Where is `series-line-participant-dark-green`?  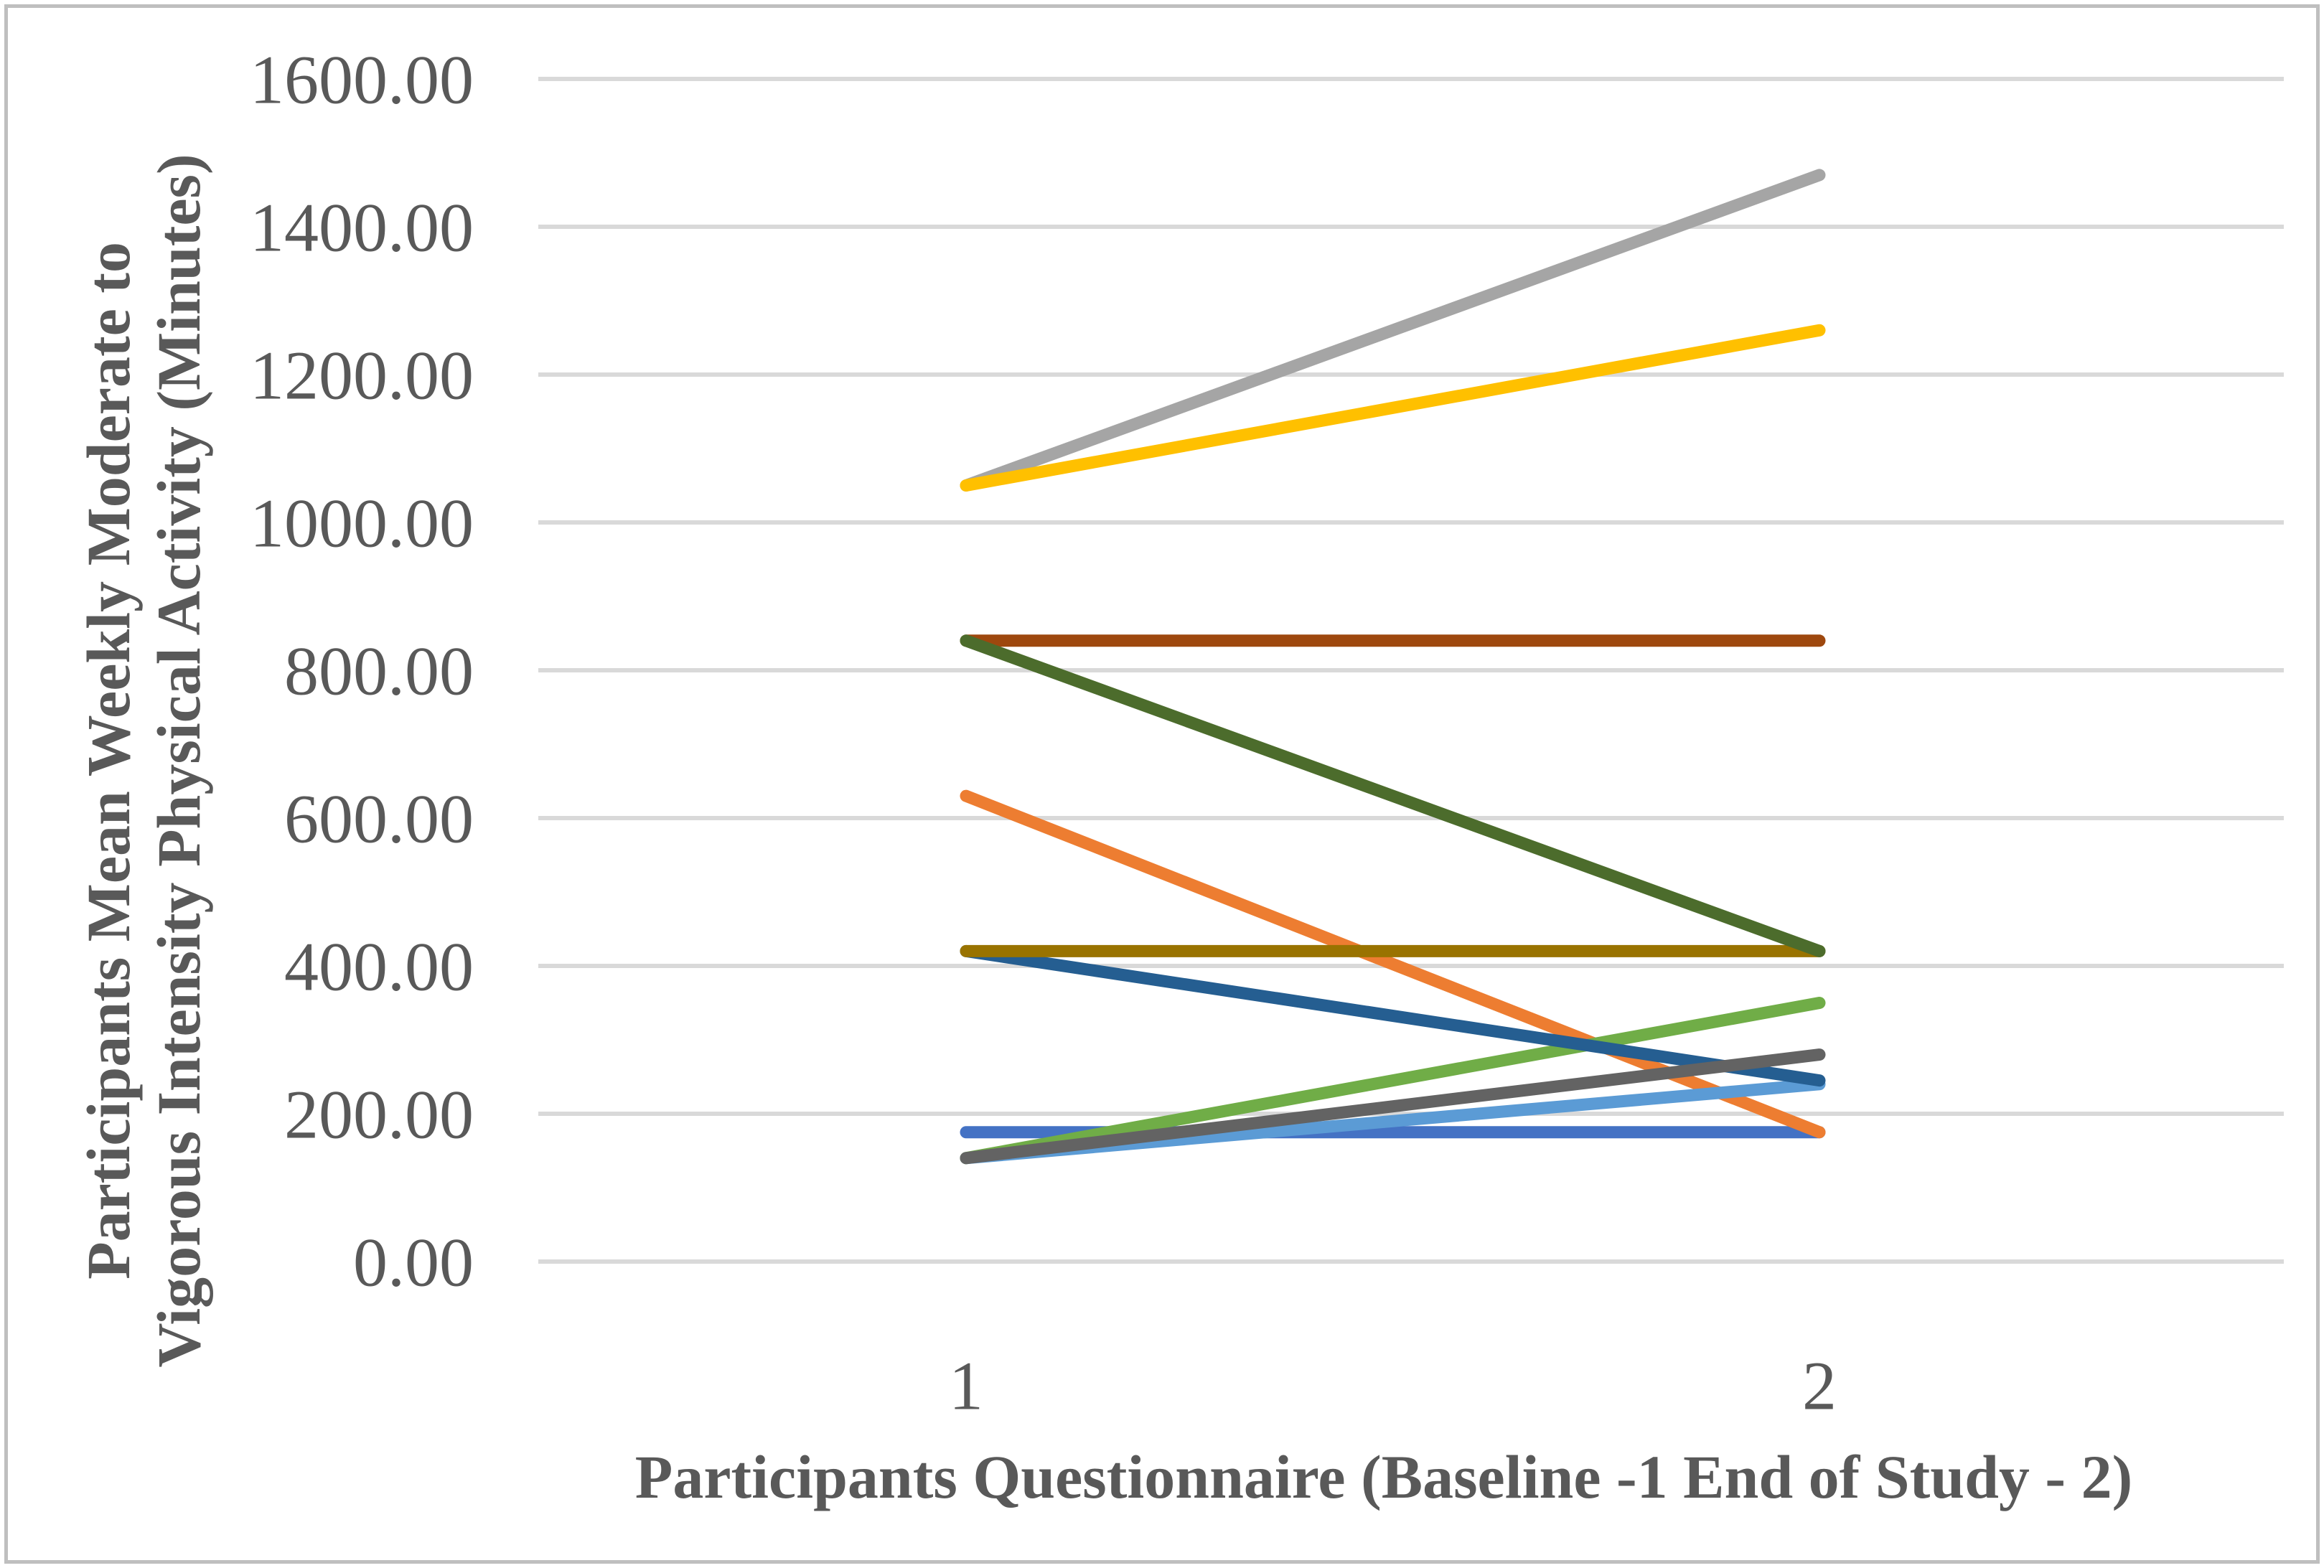
series-line-participant-dark-green is located at coordinates (1393, 795).